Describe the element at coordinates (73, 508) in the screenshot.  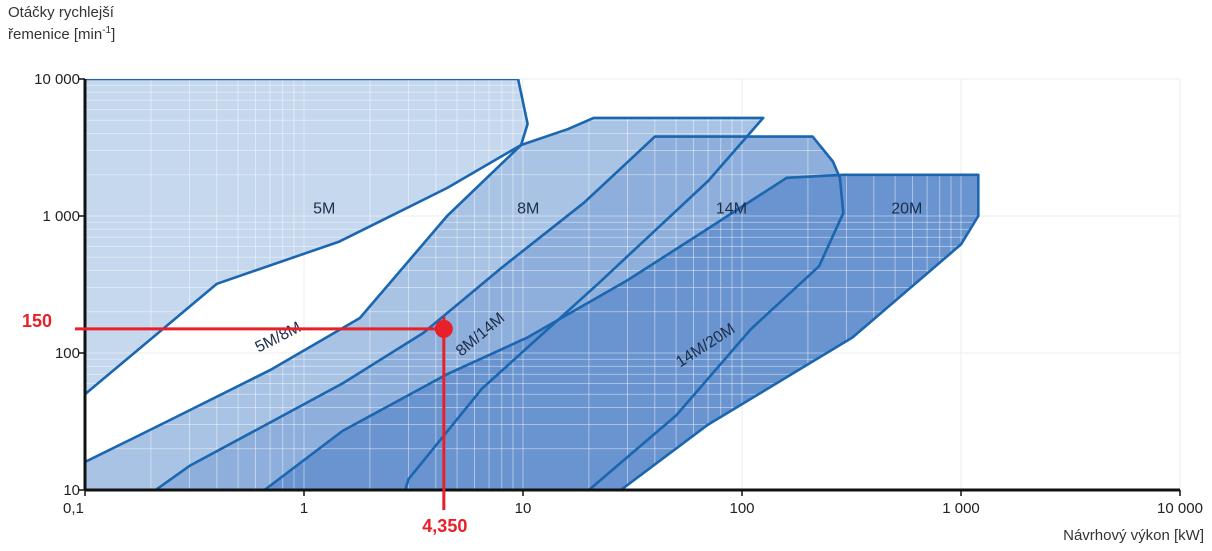
I see `x-tick-label: 0,1` at that location.